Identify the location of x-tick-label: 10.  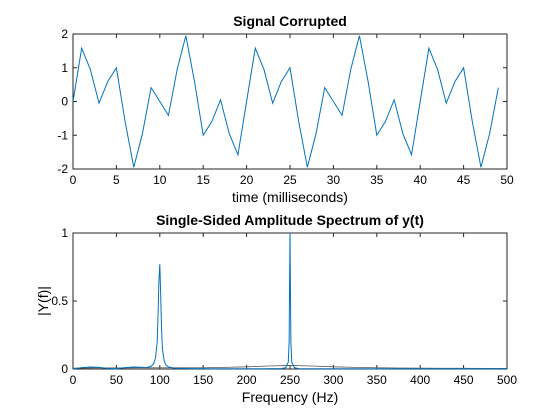
(160, 180).